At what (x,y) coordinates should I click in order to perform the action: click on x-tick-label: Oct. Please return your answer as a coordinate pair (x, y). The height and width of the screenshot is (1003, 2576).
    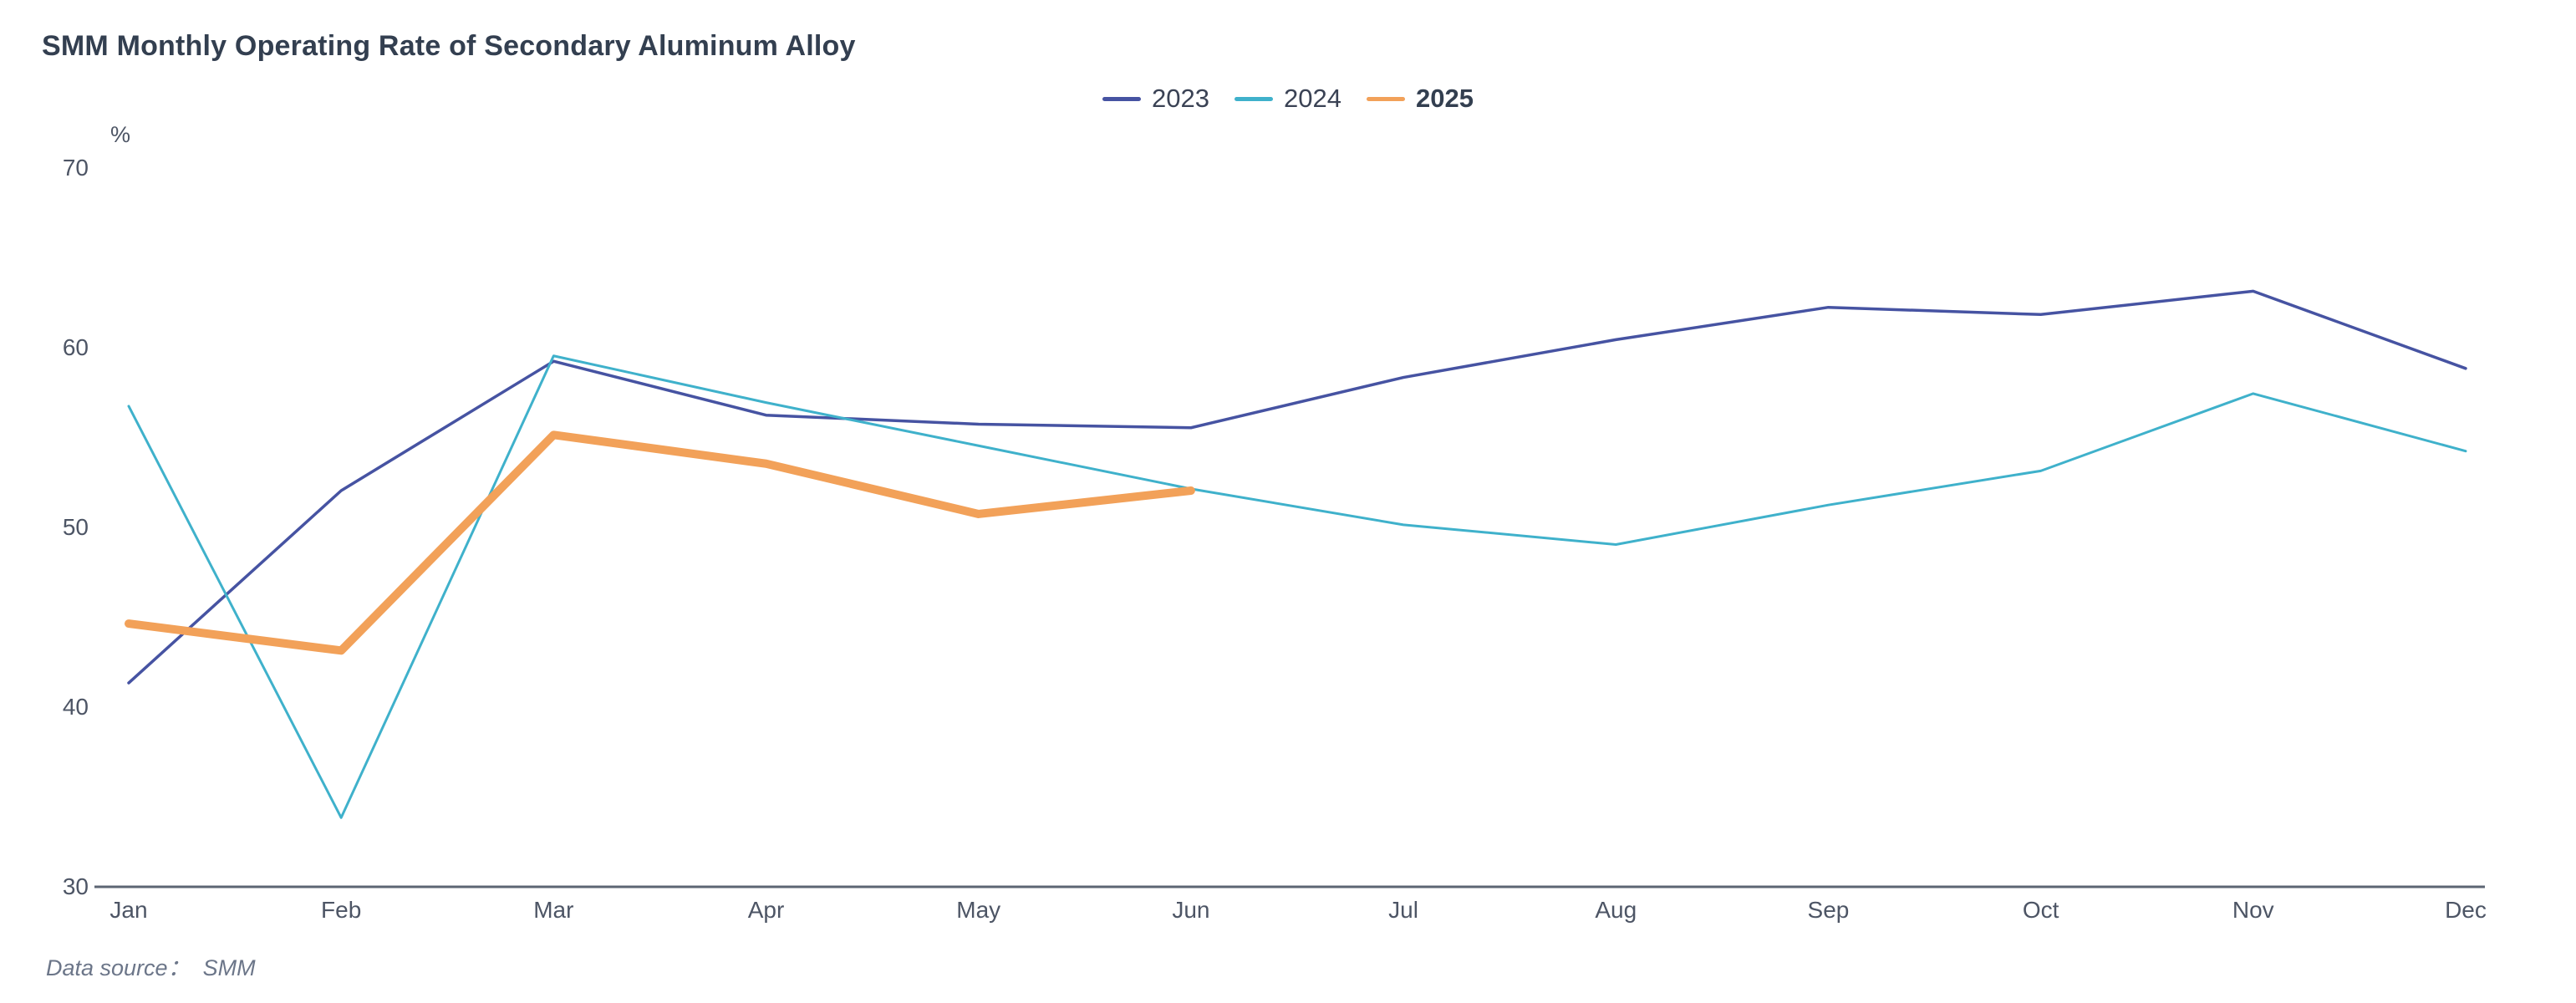
    Looking at the image, I should click on (2041, 910).